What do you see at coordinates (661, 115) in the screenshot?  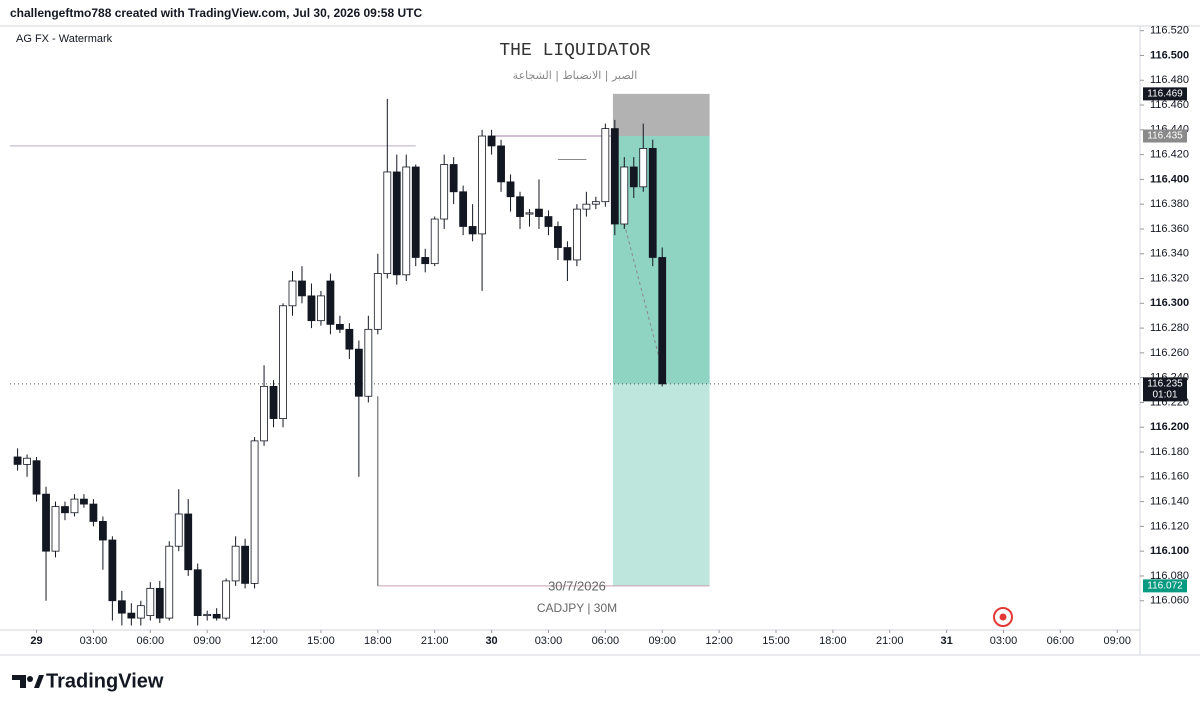 I see `stop-zone` at bounding box center [661, 115].